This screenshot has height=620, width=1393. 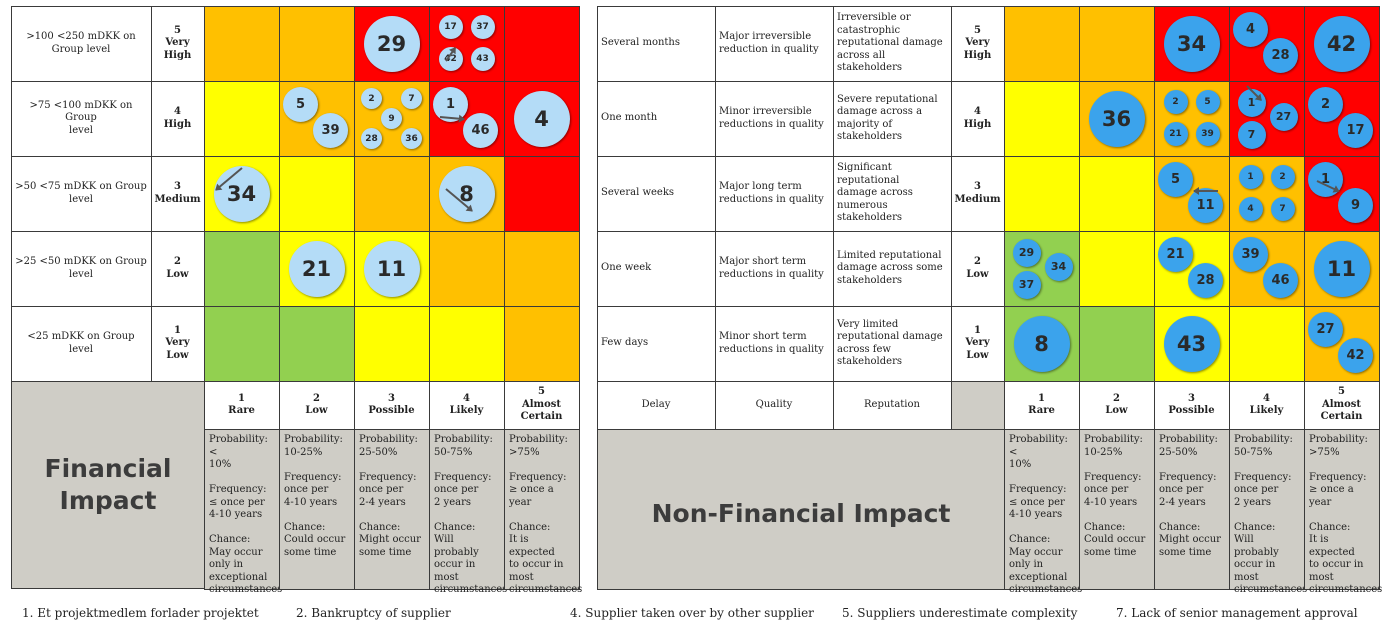 What do you see at coordinates (241, 193) in the screenshot?
I see `financial-risk-bubble: 34` at bounding box center [241, 193].